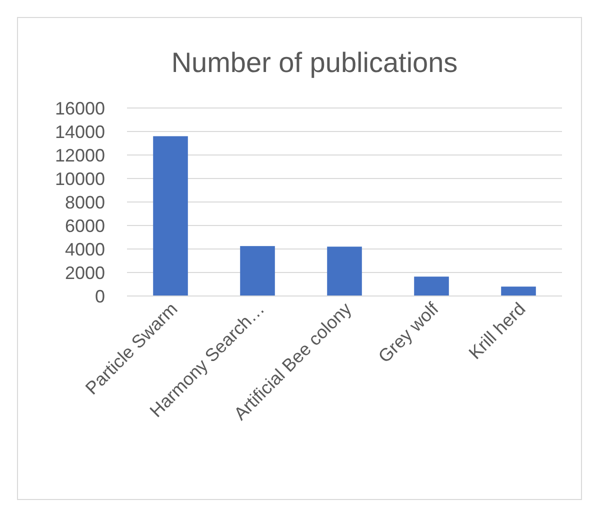 The height and width of the screenshot is (506, 590). I want to click on y-tick-label: 8000, so click(84, 202).